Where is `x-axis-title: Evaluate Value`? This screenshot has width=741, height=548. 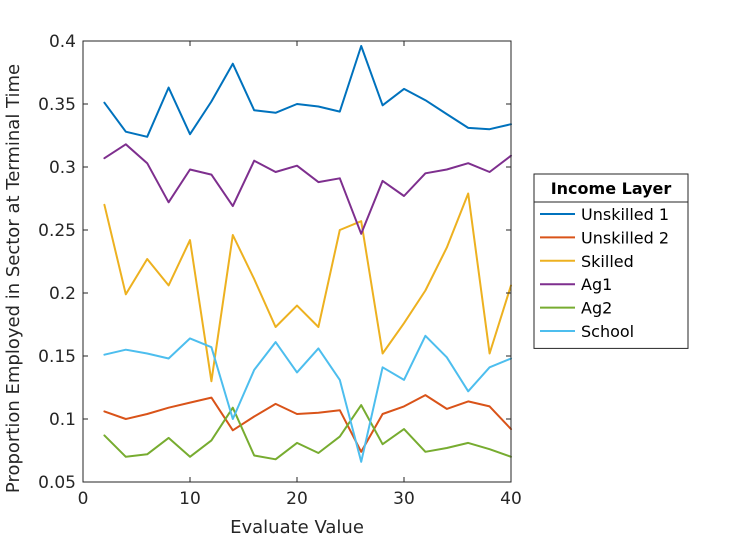
x-axis-title: Evaluate Value is located at coordinates (297, 527).